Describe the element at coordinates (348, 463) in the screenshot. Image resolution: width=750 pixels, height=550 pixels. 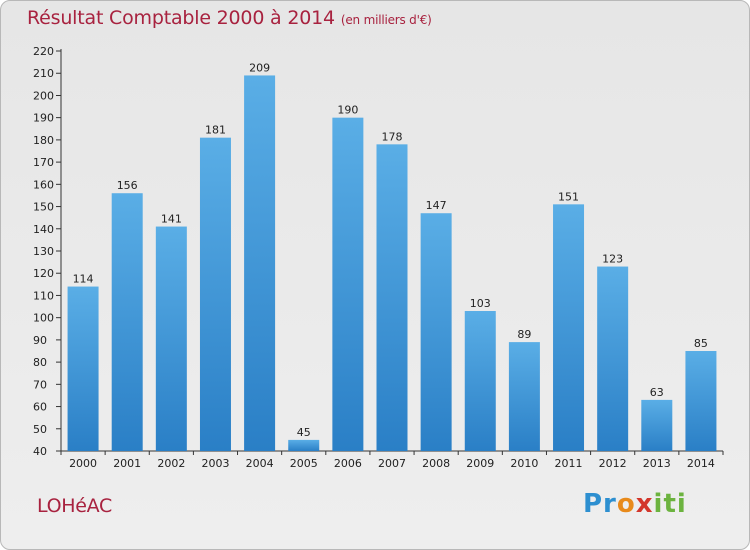
I see `x-tick-label-2006: 2006` at that location.